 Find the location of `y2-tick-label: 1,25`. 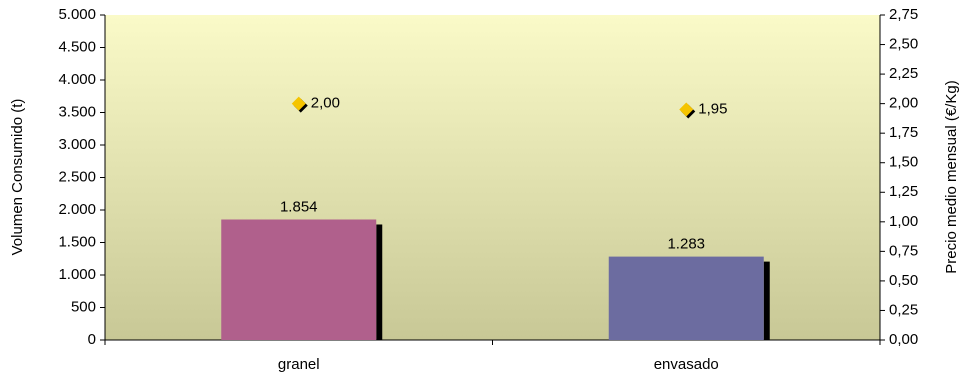

y2-tick-label: 1,25 is located at coordinates (903, 191).